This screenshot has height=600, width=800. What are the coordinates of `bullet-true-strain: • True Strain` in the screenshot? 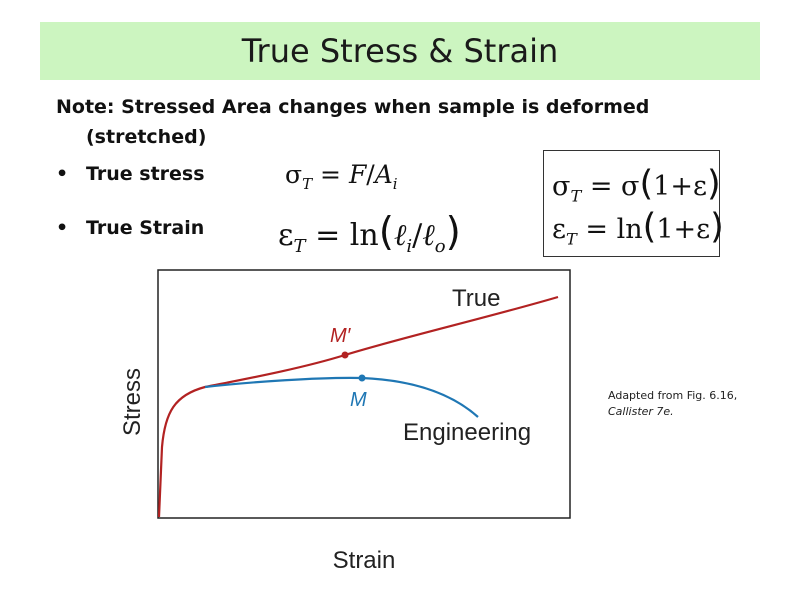 It's located at (130, 228).